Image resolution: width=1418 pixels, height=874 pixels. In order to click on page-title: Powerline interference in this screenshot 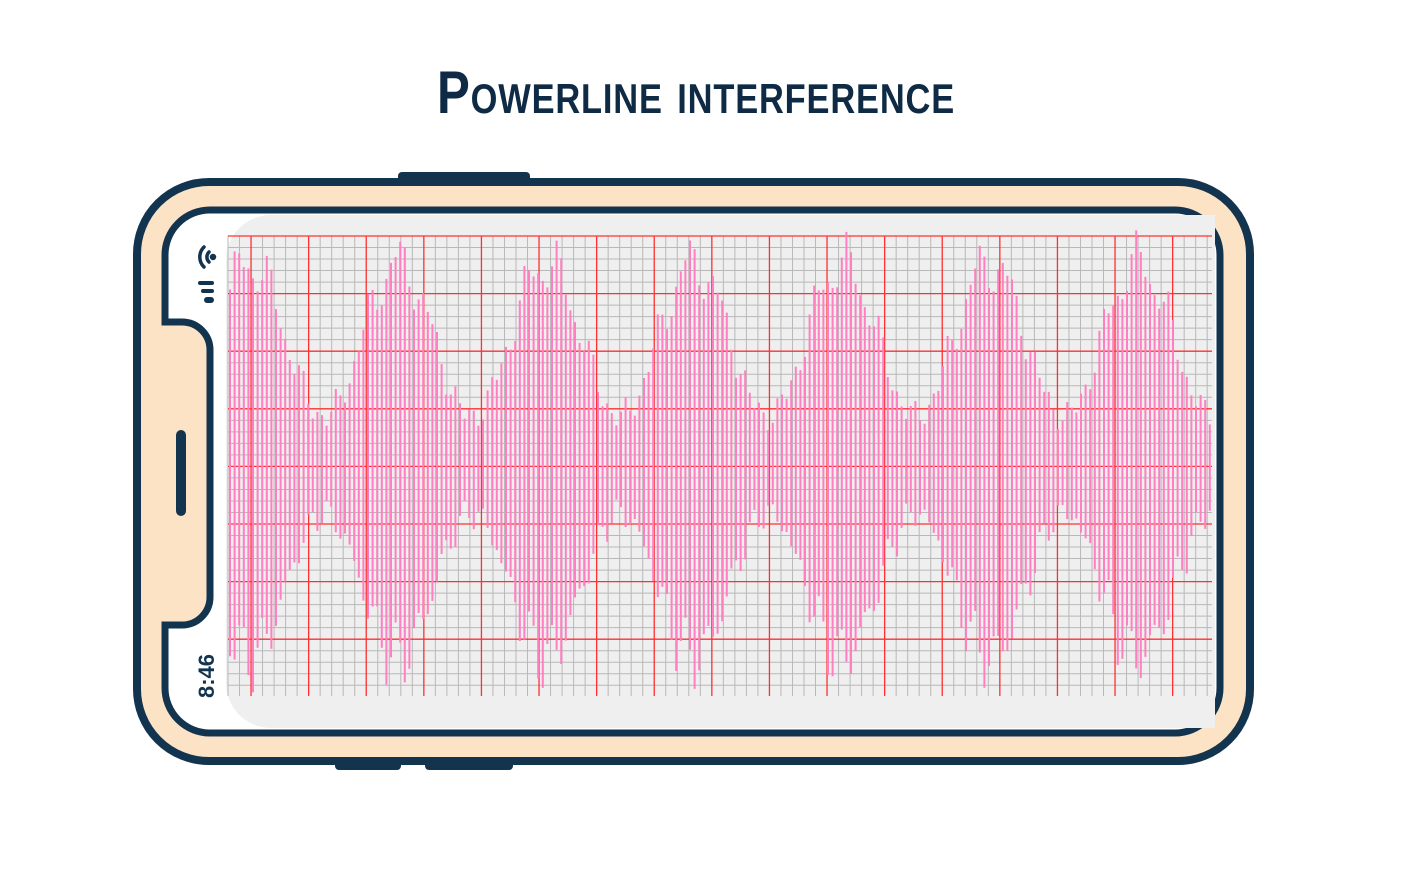, I will do `click(695, 92)`.